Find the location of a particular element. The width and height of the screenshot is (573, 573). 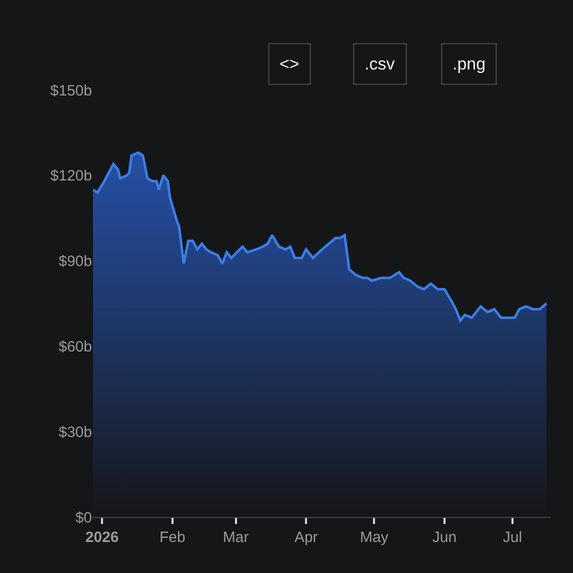

y-tick-label: $30b is located at coordinates (75, 432).